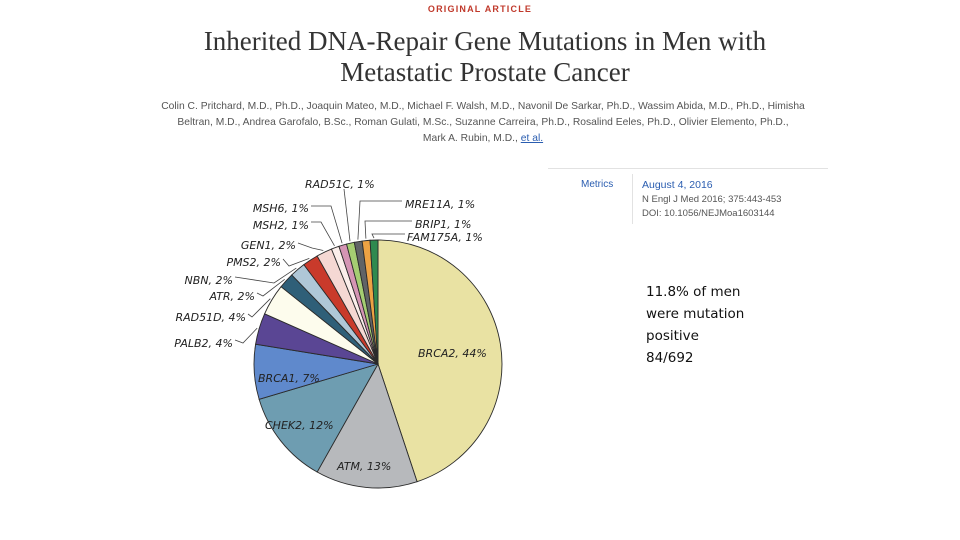 This screenshot has width=960, height=540. I want to click on pie-slice-chek2, so click(318, 418).